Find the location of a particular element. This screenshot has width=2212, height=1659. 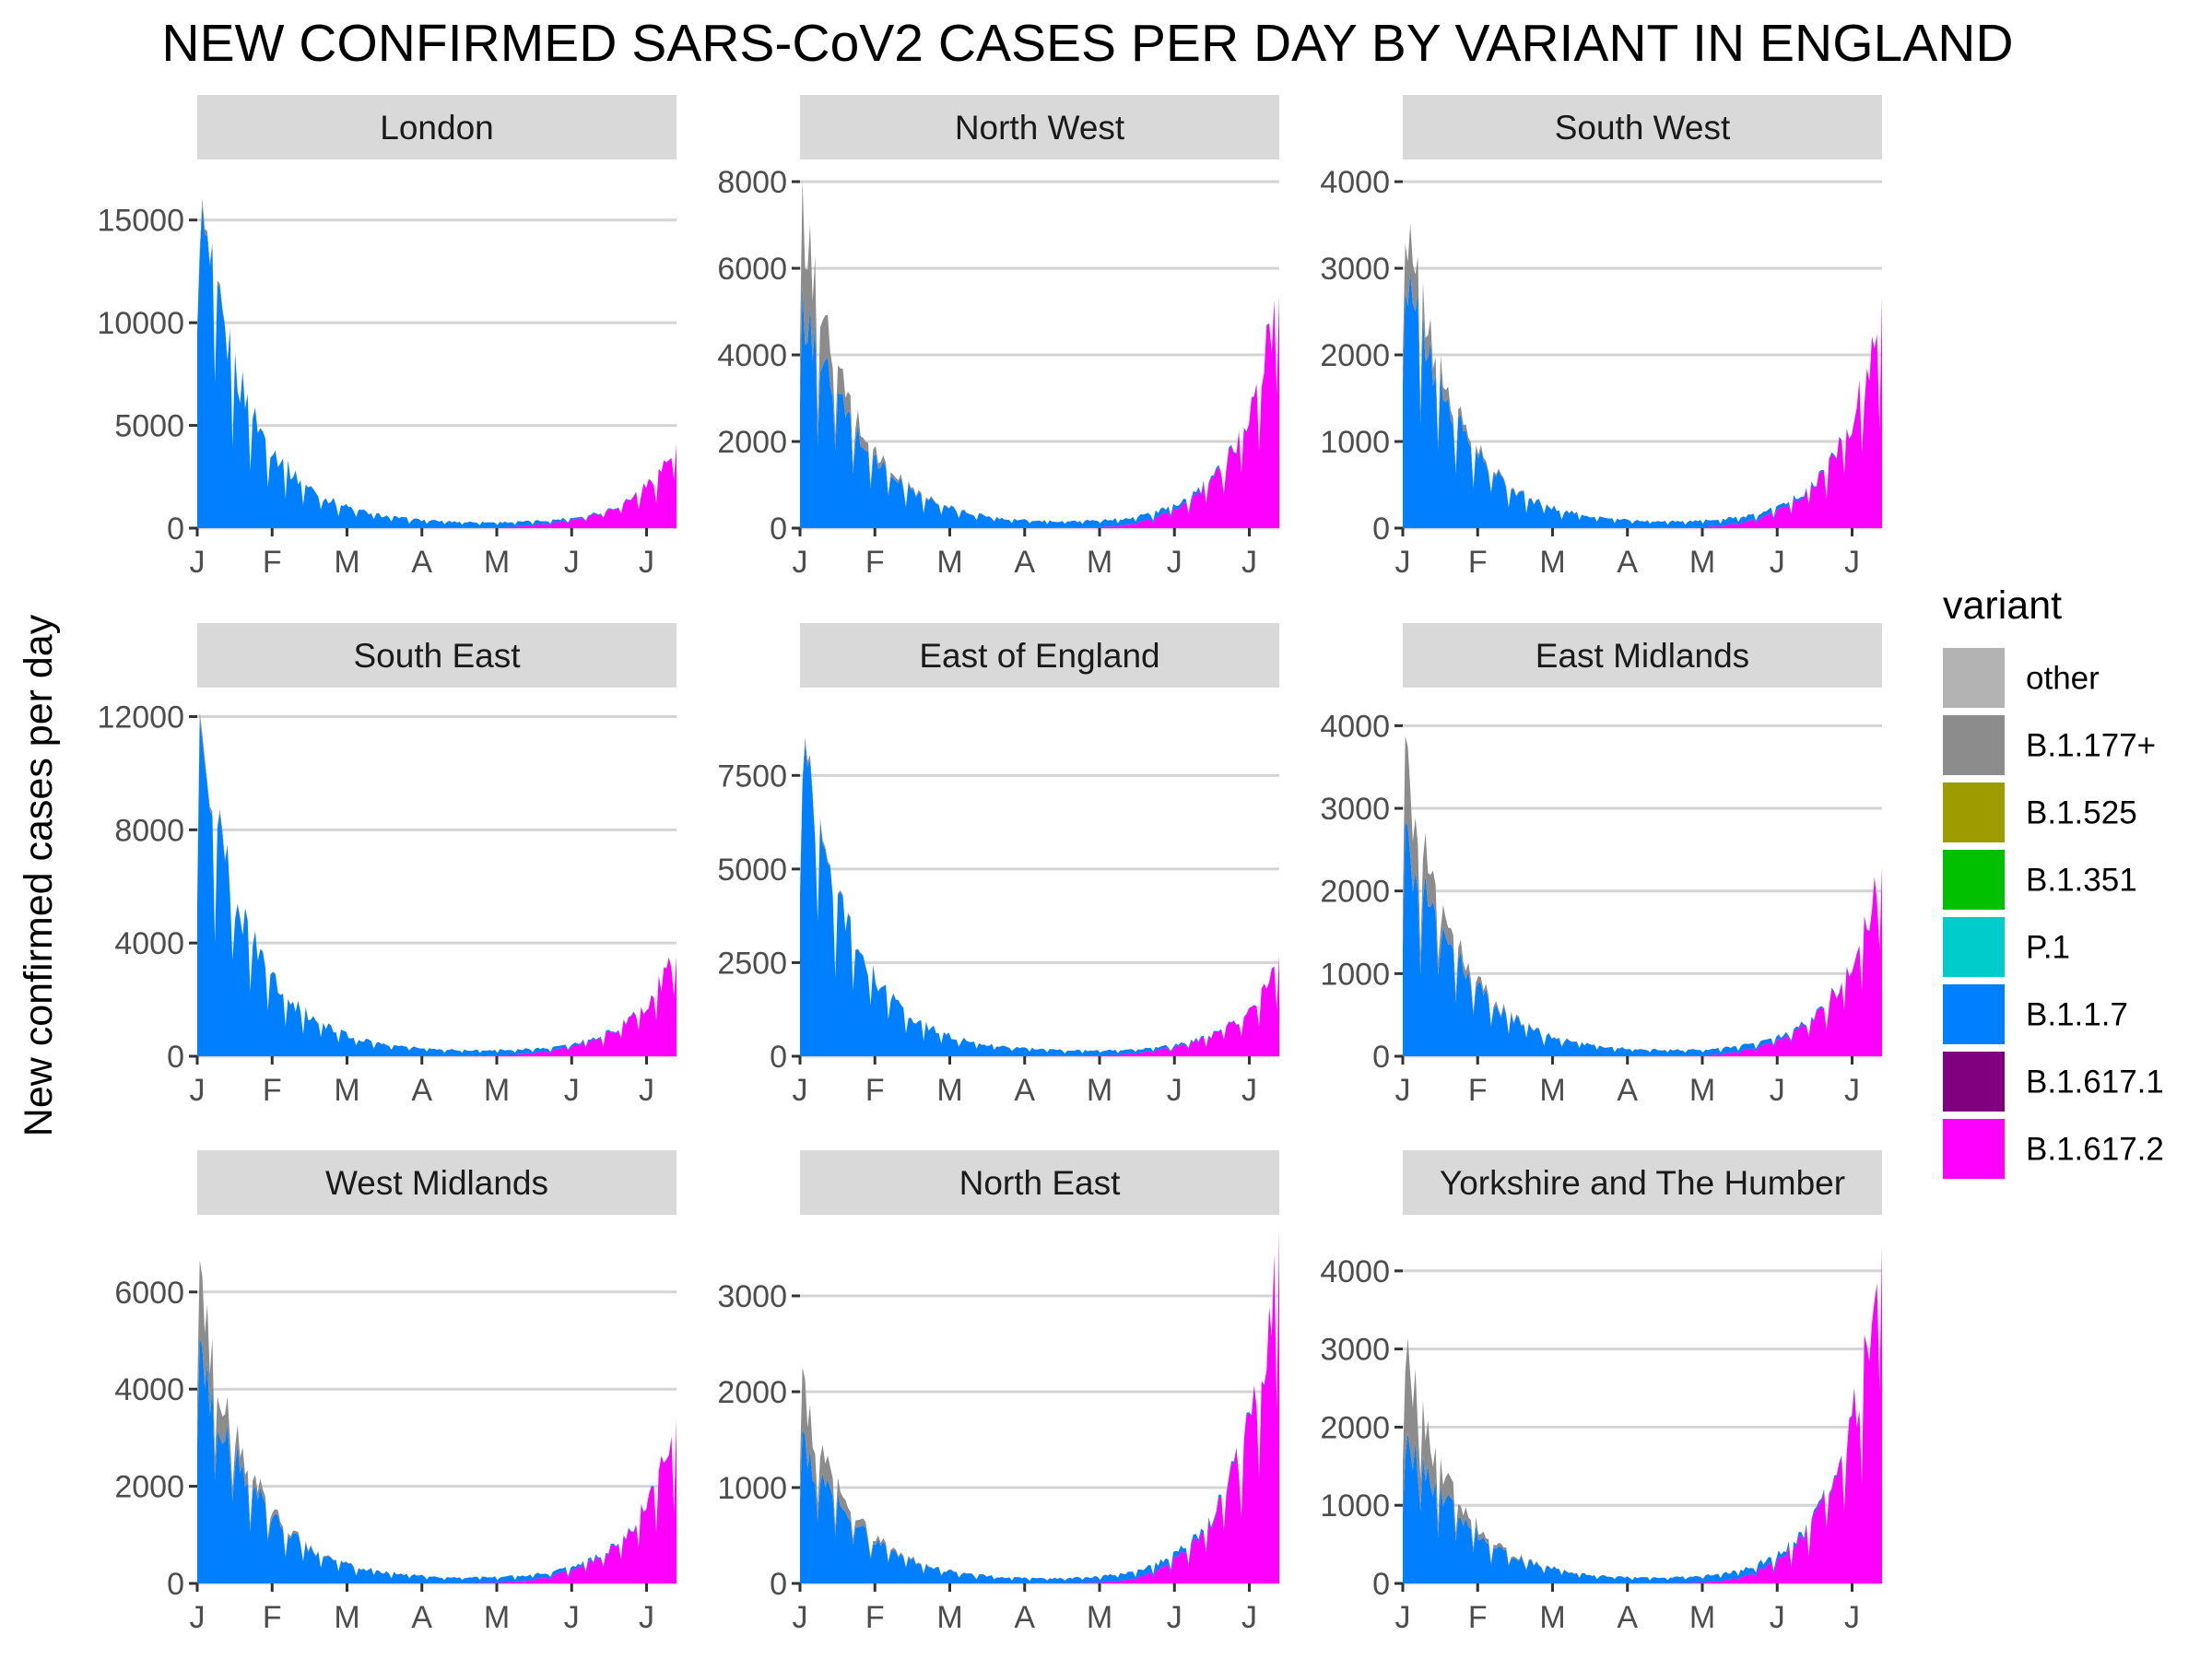

y-tick-label: 8000 is located at coordinates (149, 830).